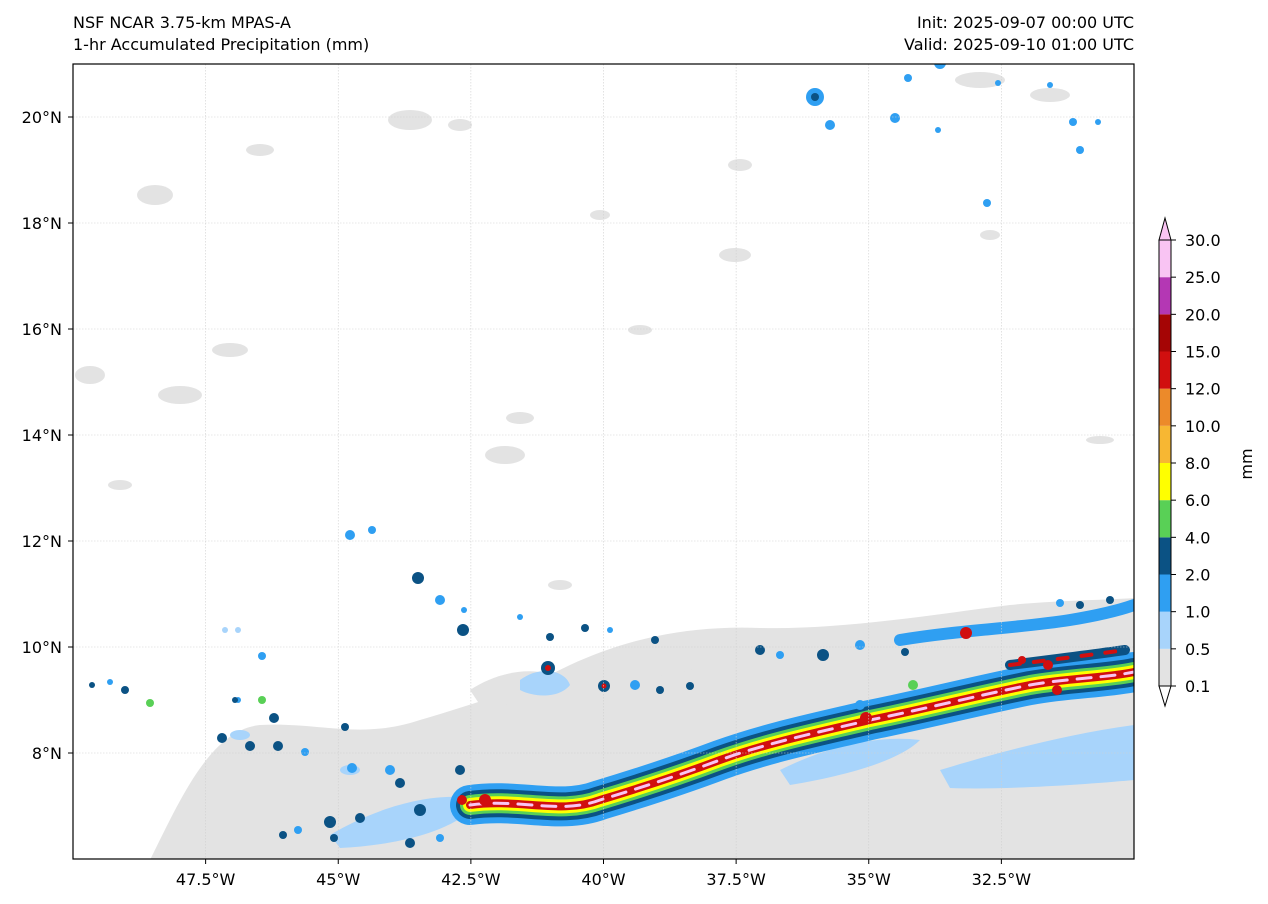 The width and height of the screenshot is (1268, 904). Describe the element at coordinates (1197, 612) in the screenshot. I see `colorbar-tick-label: 1.0` at that location.